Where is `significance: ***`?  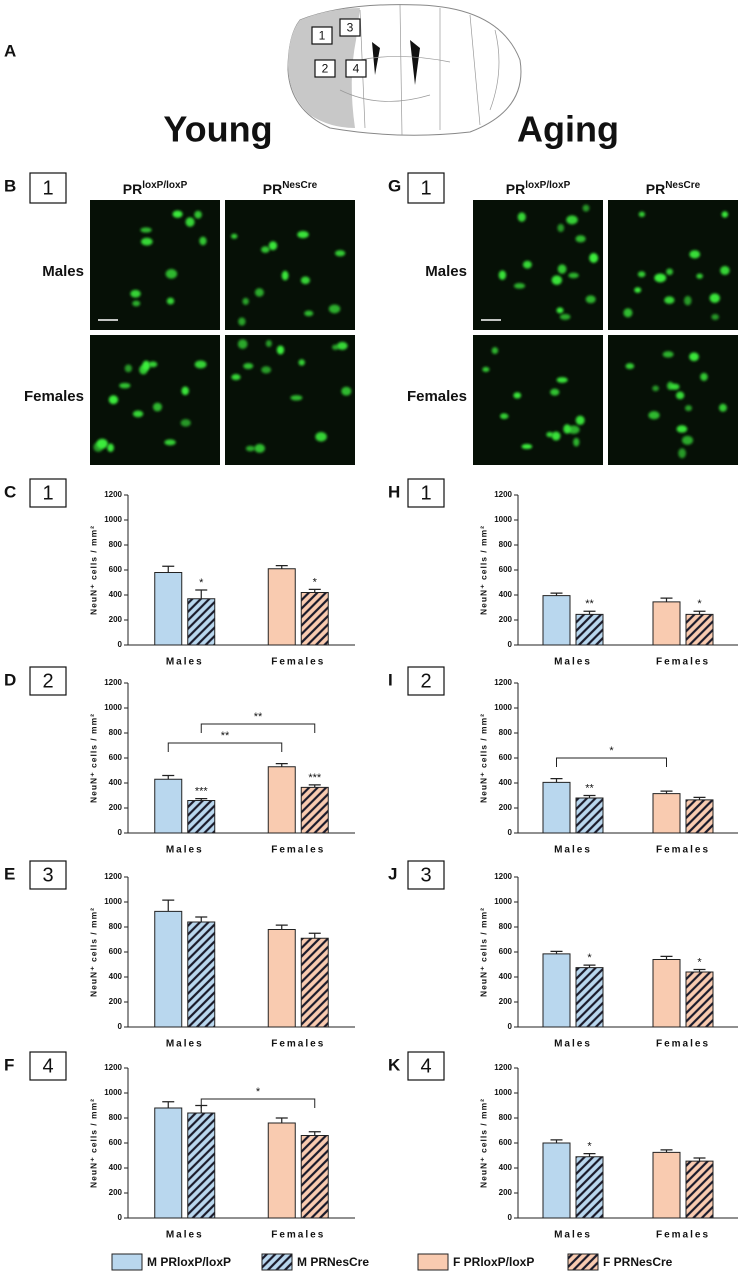 significance: *** is located at coordinates (315, 778).